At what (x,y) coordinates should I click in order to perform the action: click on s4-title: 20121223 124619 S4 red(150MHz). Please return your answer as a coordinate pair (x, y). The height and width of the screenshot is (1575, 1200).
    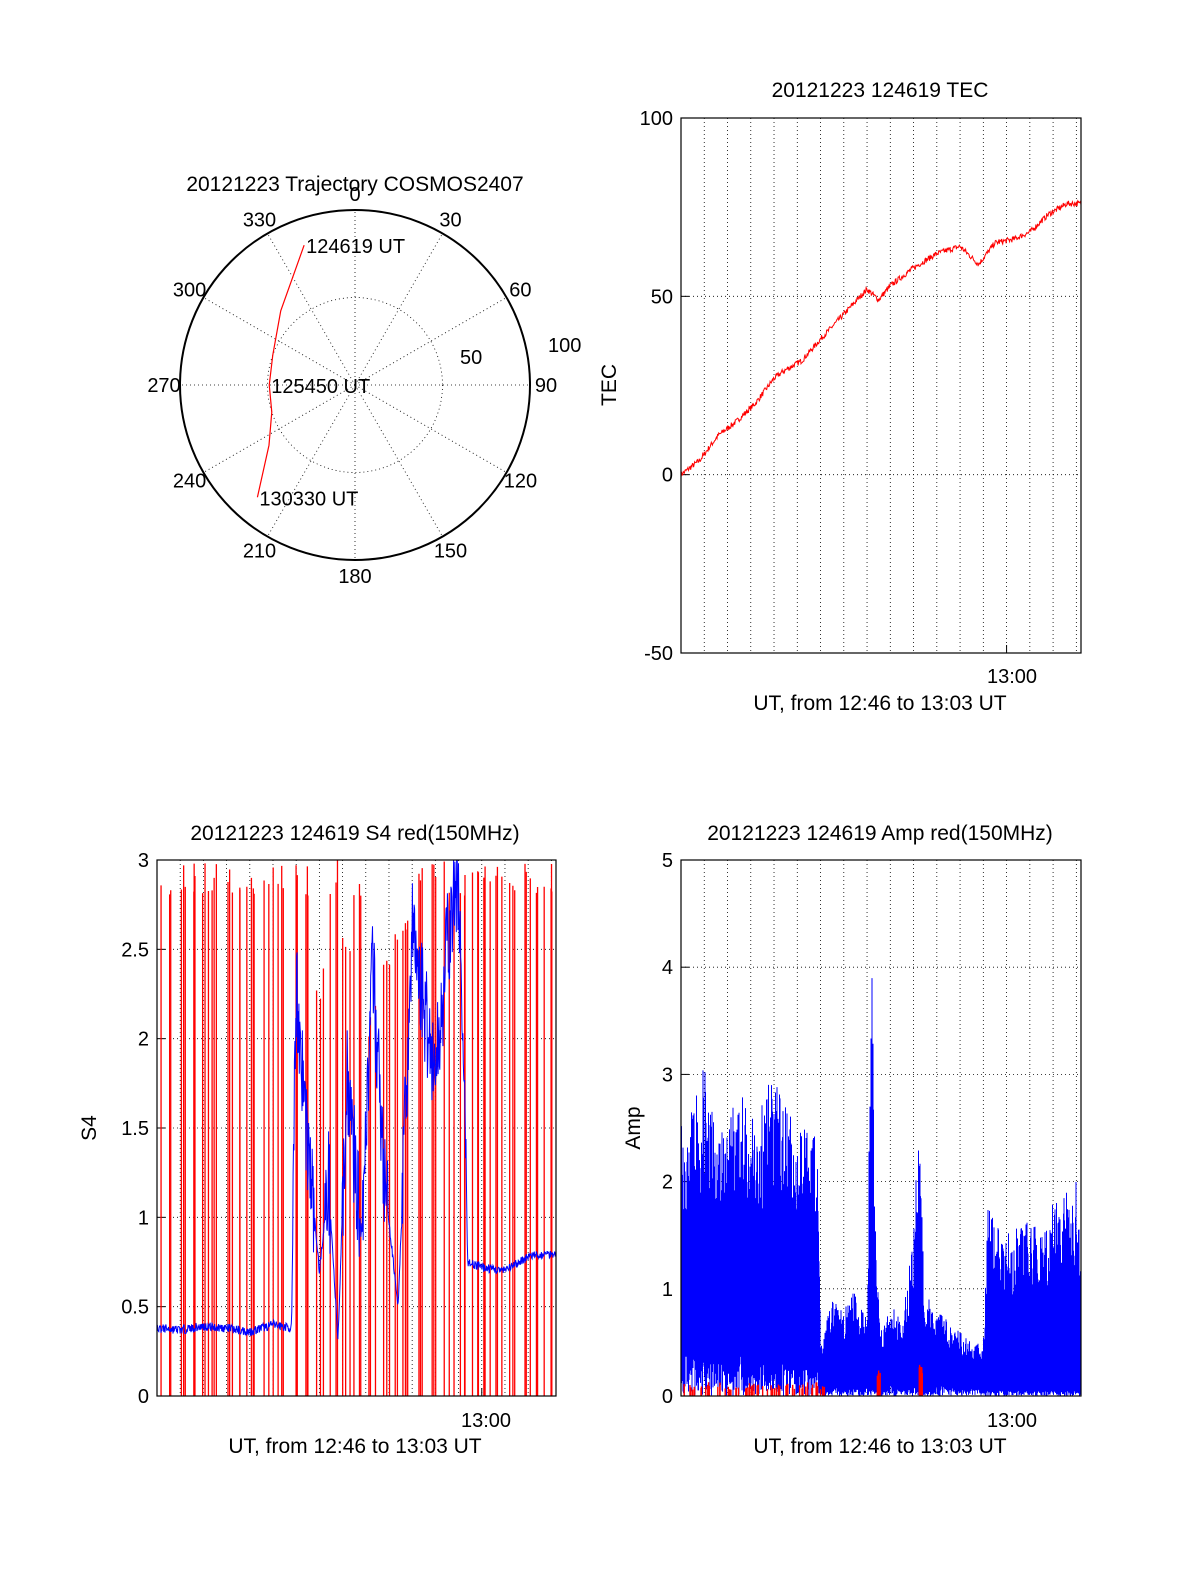
    Looking at the image, I should click on (354, 833).